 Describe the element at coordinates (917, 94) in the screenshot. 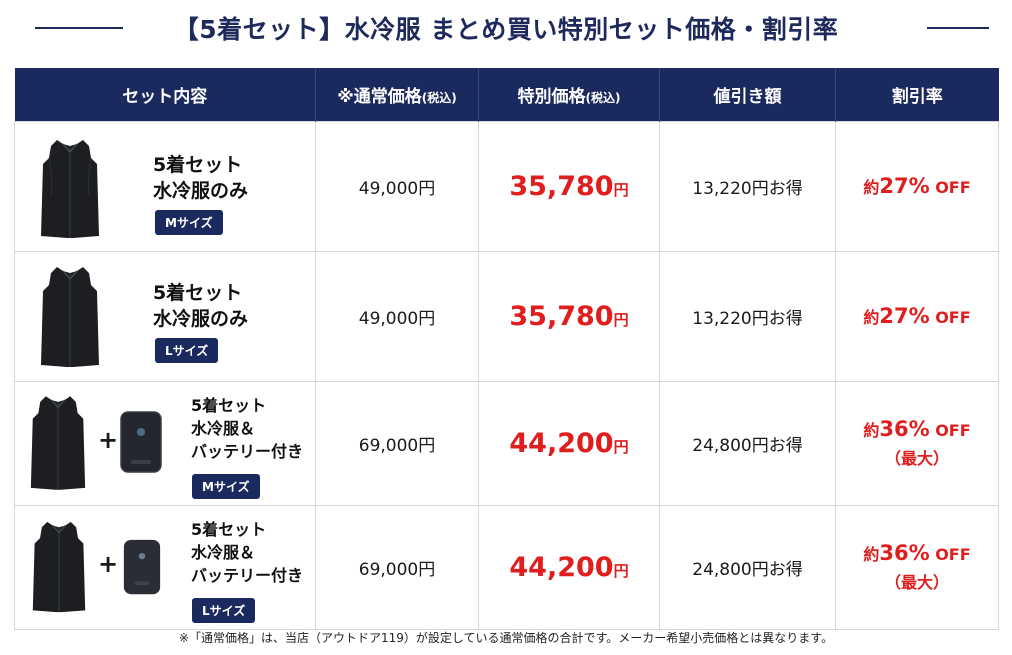

I see `header-rate: 割引率` at that location.